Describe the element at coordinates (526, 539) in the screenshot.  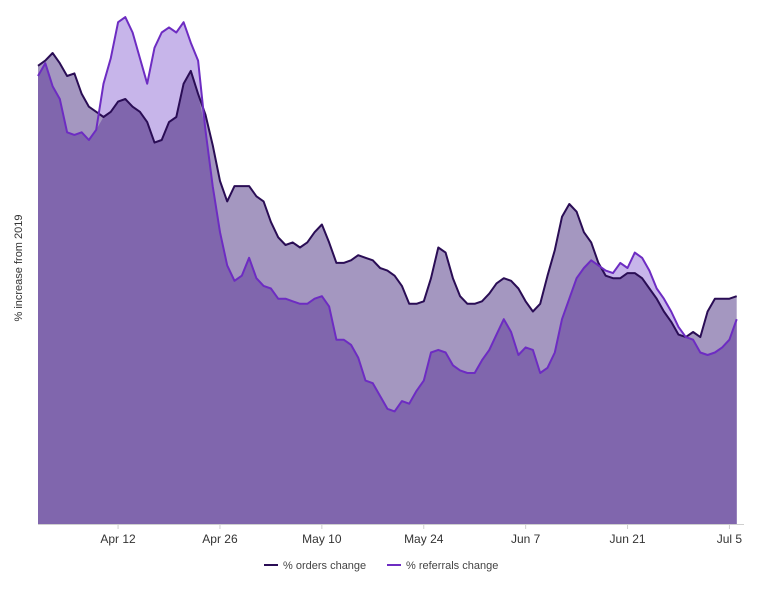
I see `x-tick-label: Jun 7` at that location.